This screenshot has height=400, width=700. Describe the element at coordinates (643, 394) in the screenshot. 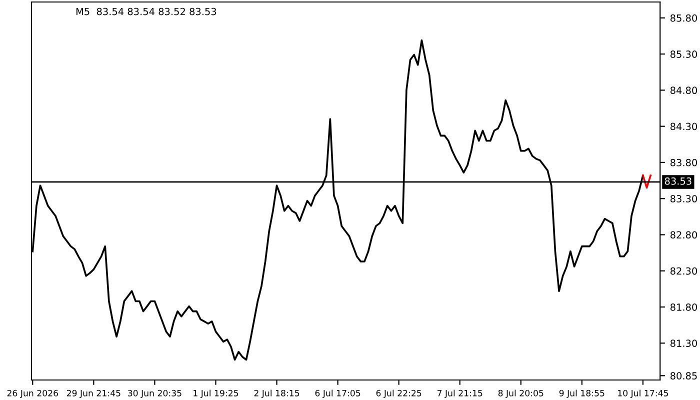

I see `x-tick-label: 10 Jul 17:45` at that location.